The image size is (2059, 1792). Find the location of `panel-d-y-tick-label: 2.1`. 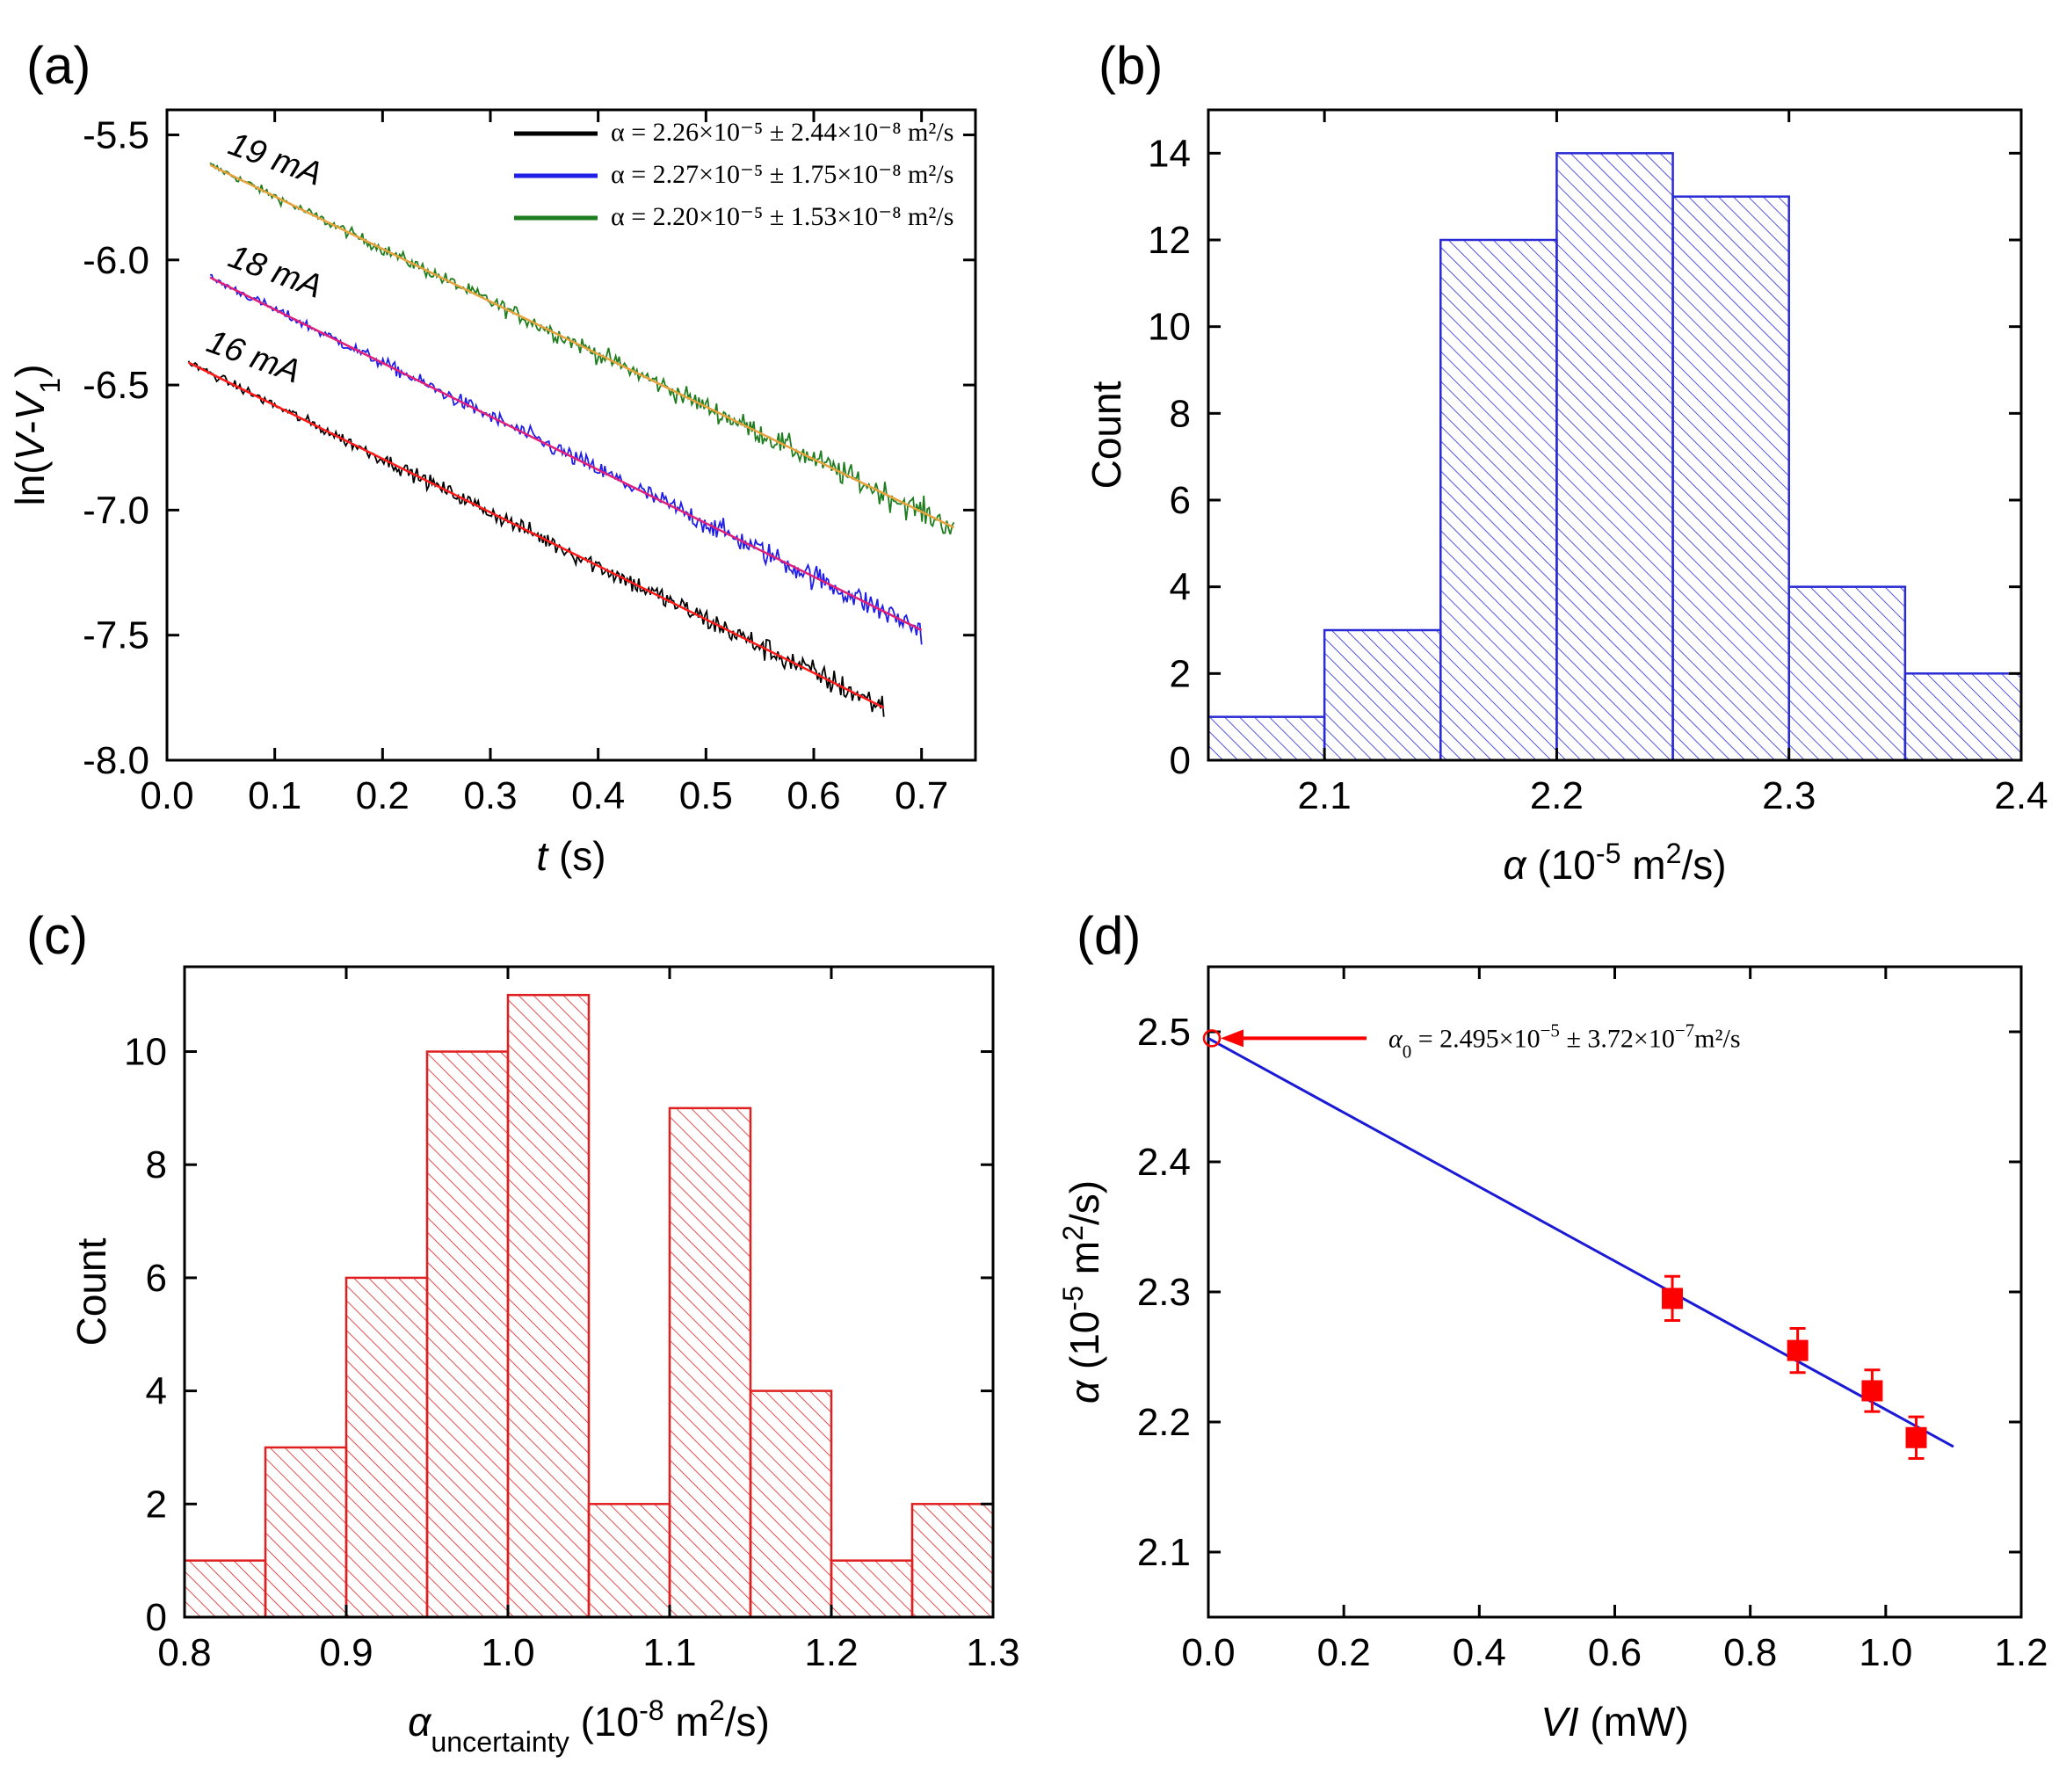

panel-d-y-tick-label: 2.1 is located at coordinates (1164, 1552).